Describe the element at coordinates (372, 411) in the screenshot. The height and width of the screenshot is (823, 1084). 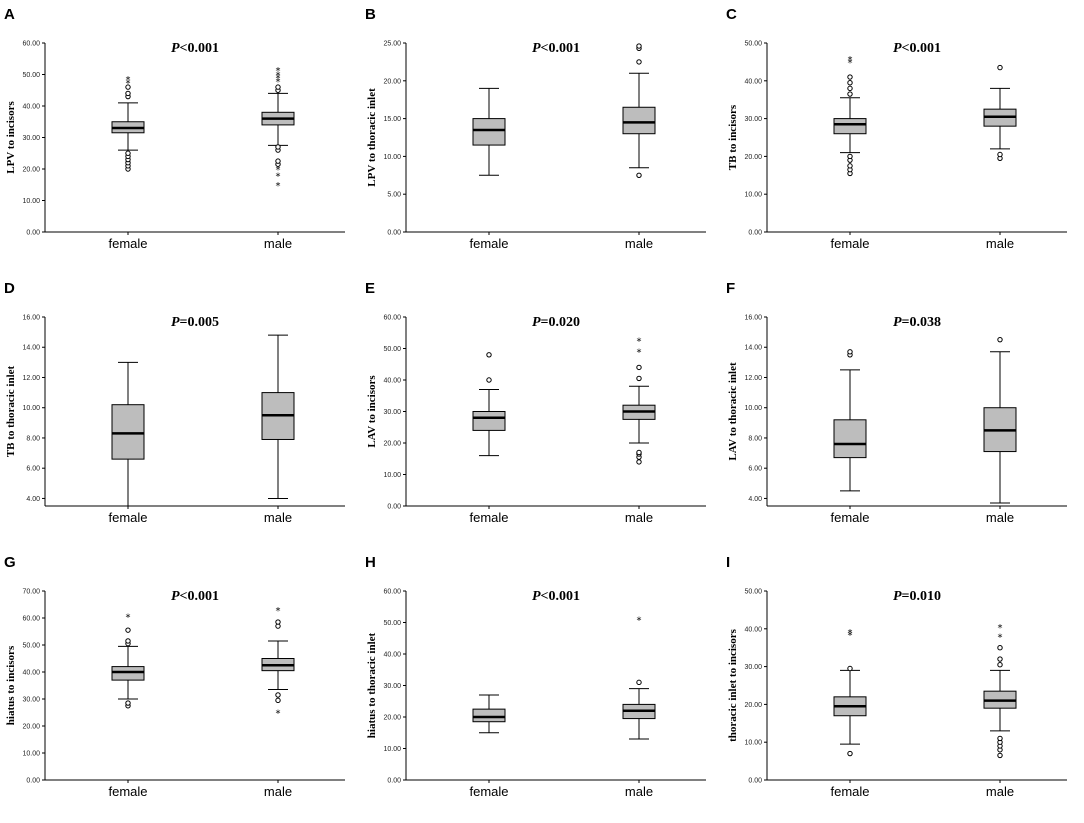
I see `y-axis-label: LAV to incisors` at that location.